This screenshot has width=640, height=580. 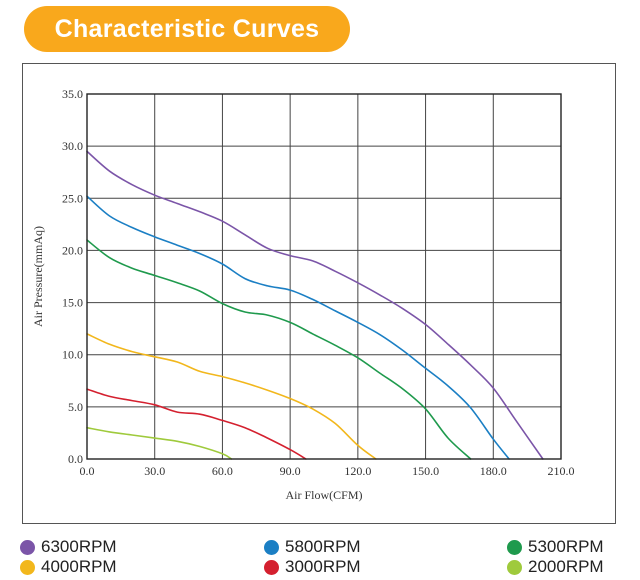 I want to click on legend-item-4000rpm: 4000RPM, so click(x=68, y=567).